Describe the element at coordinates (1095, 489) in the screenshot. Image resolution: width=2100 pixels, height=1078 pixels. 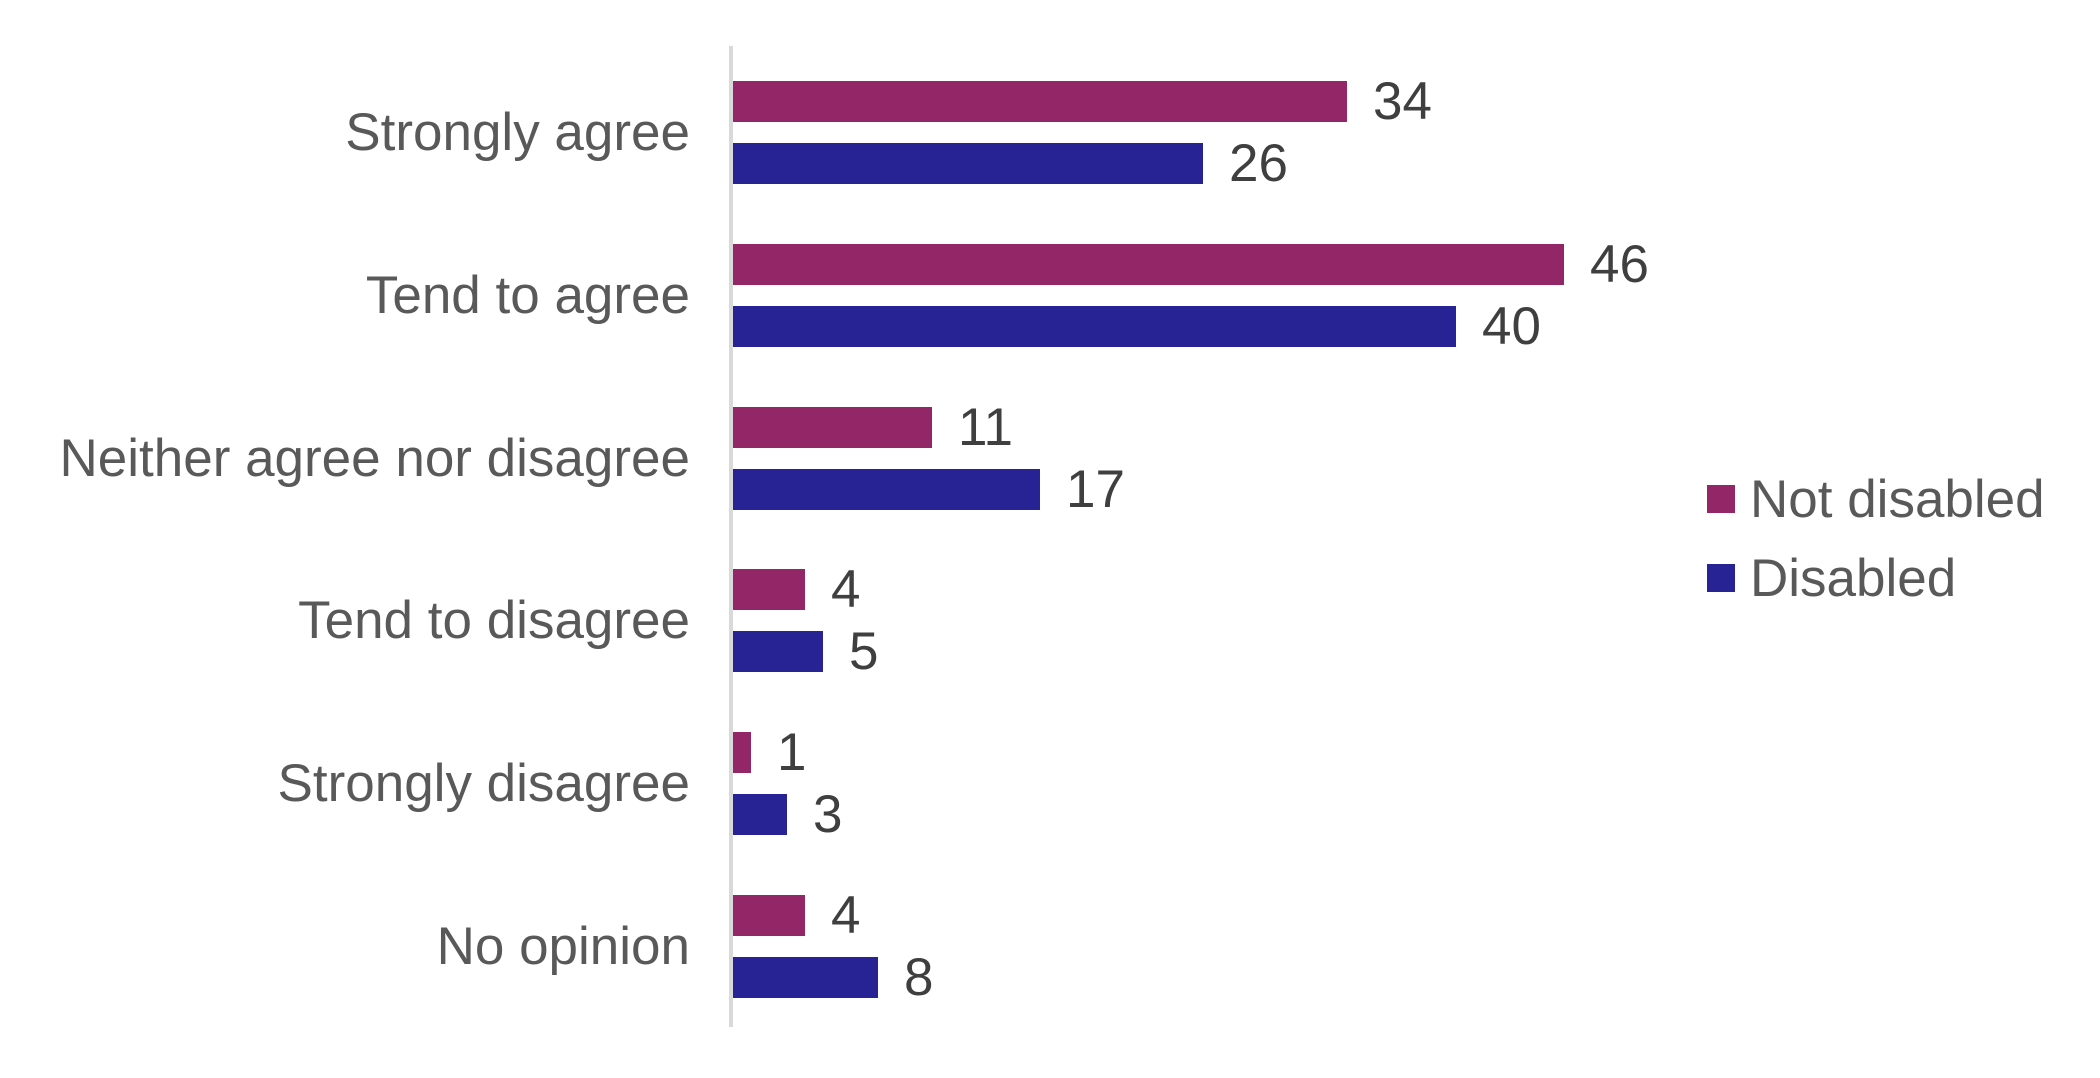
I see `value-label: 17` at that location.